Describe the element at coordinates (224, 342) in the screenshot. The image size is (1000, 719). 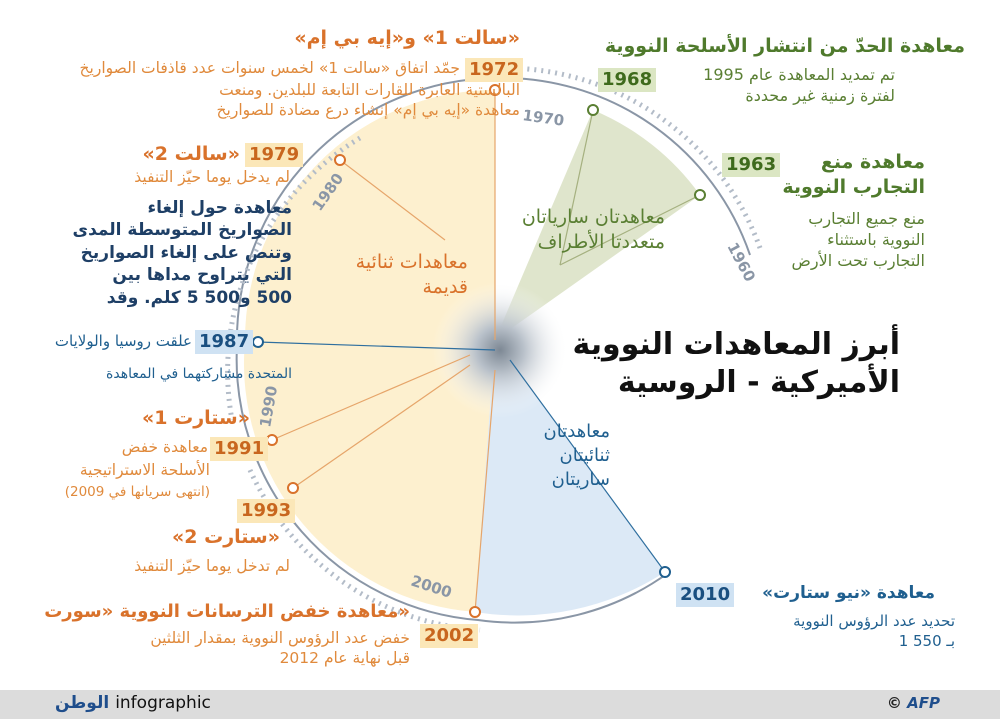
I see `event-1987-year: 1987` at that location.